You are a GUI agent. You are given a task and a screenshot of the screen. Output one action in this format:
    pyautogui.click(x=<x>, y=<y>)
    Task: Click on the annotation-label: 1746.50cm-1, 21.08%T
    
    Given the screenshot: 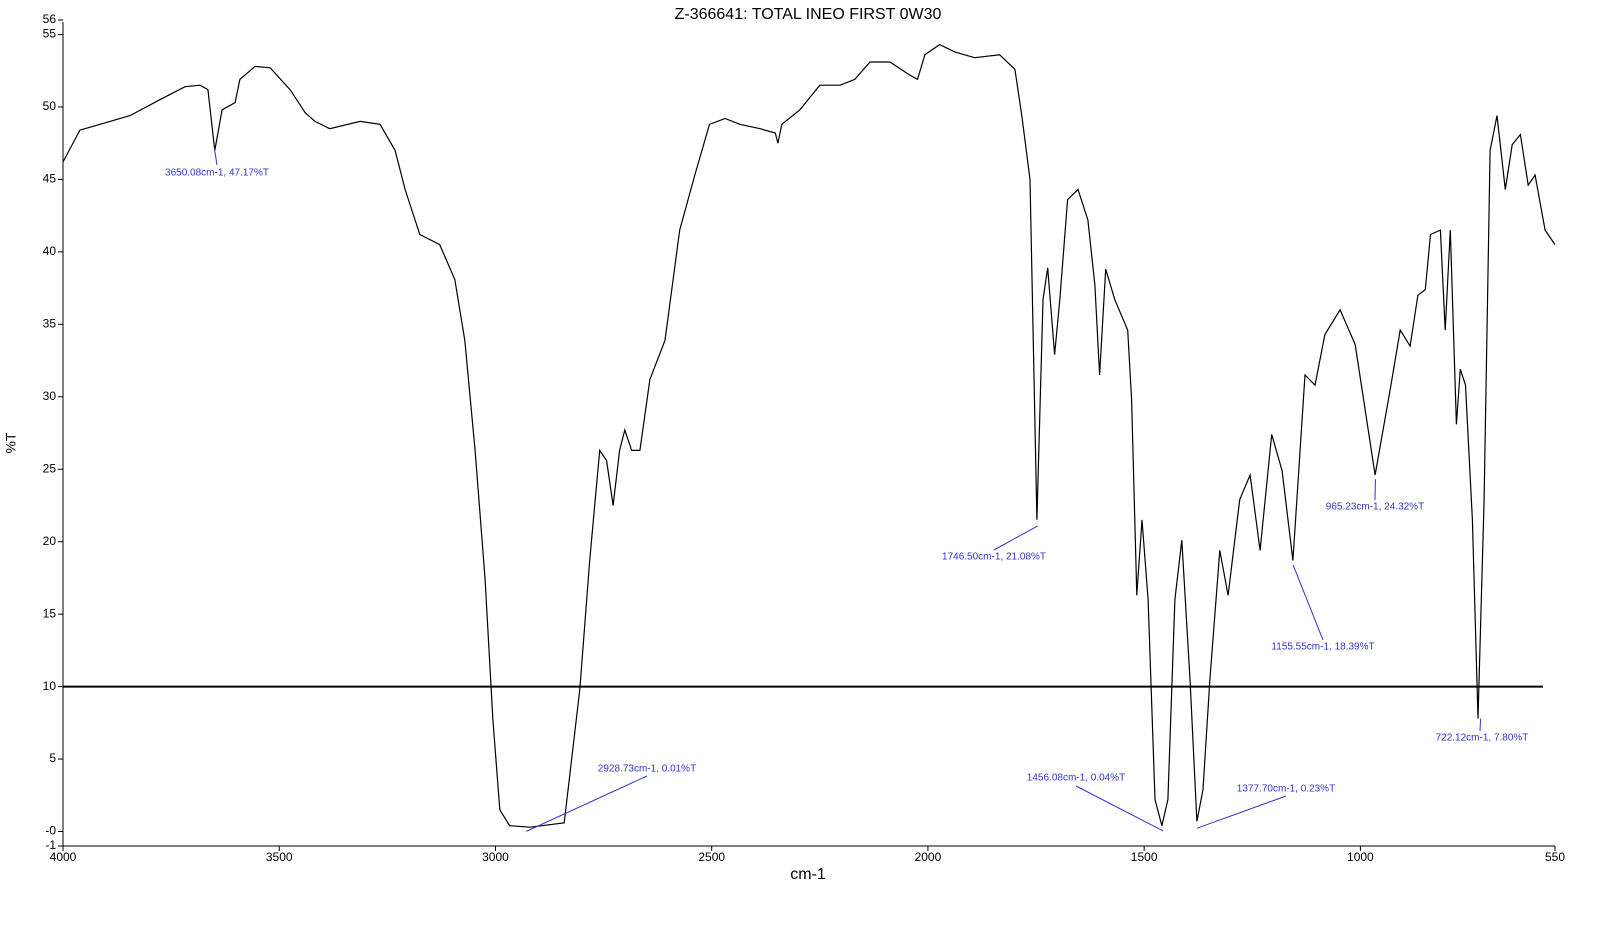 What is the action you would take?
    pyautogui.click(x=994, y=557)
    